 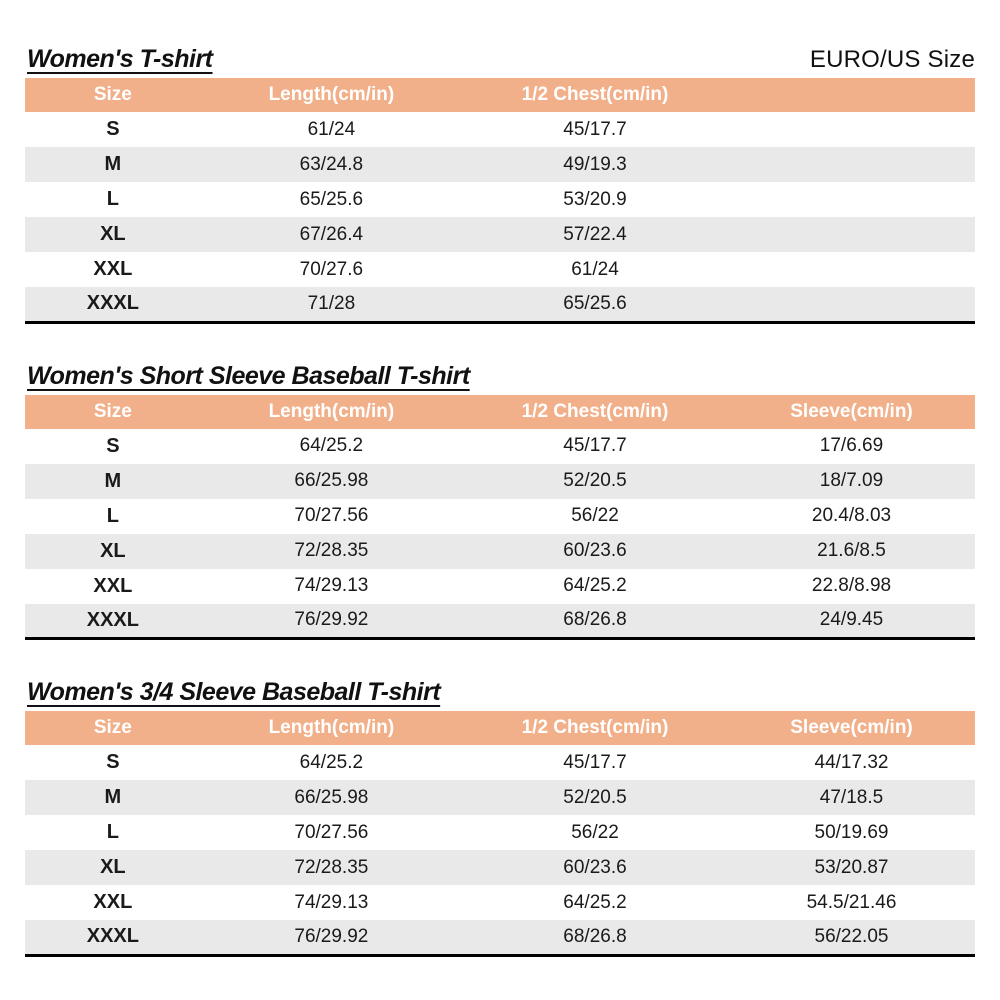 I want to click on header-row: Size Length(cm/in) 1/2 Chest(cm/in), so click(x=500, y=95).